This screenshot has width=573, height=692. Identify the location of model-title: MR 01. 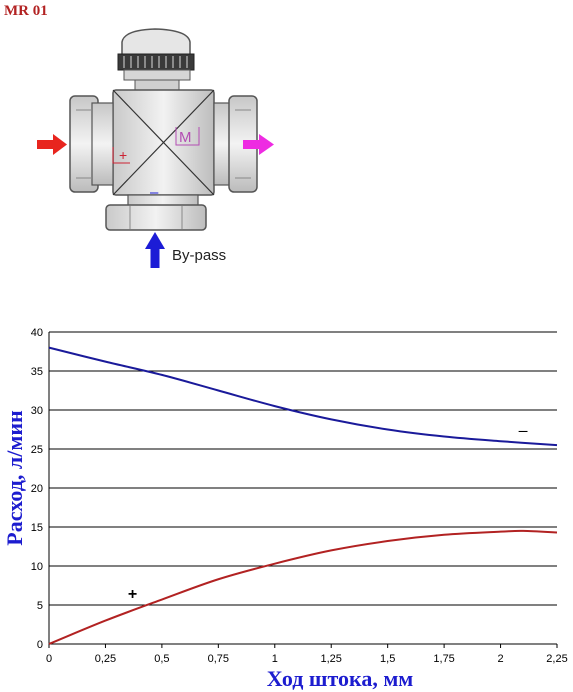
(26, 11).